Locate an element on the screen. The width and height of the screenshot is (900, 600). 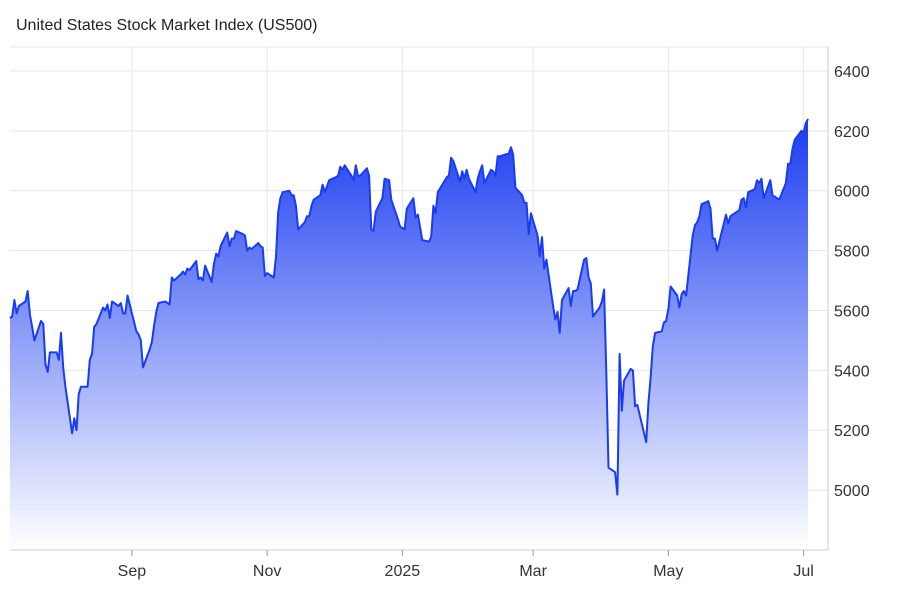
y-tick-label: 5800 is located at coordinates (852, 252).